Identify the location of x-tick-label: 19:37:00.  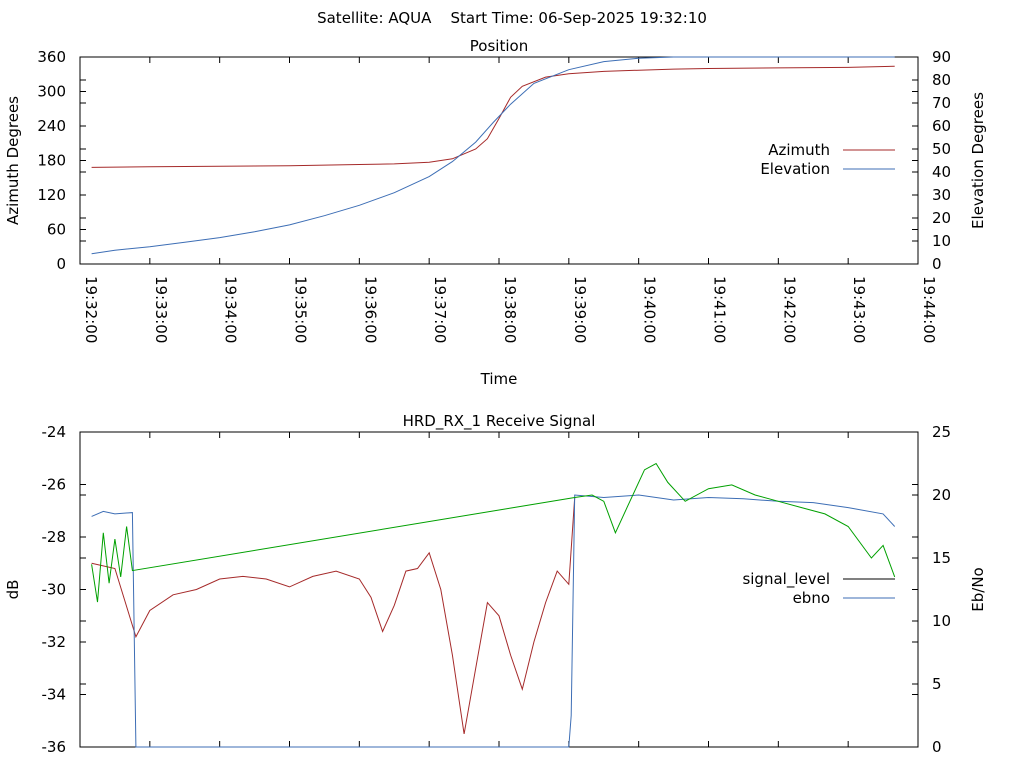
(440, 309).